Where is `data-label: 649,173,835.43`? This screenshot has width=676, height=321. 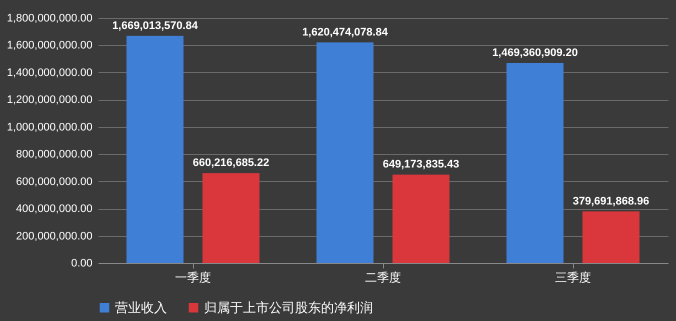
data-label: 649,173,835.43 is located at coordinates (421, 164).